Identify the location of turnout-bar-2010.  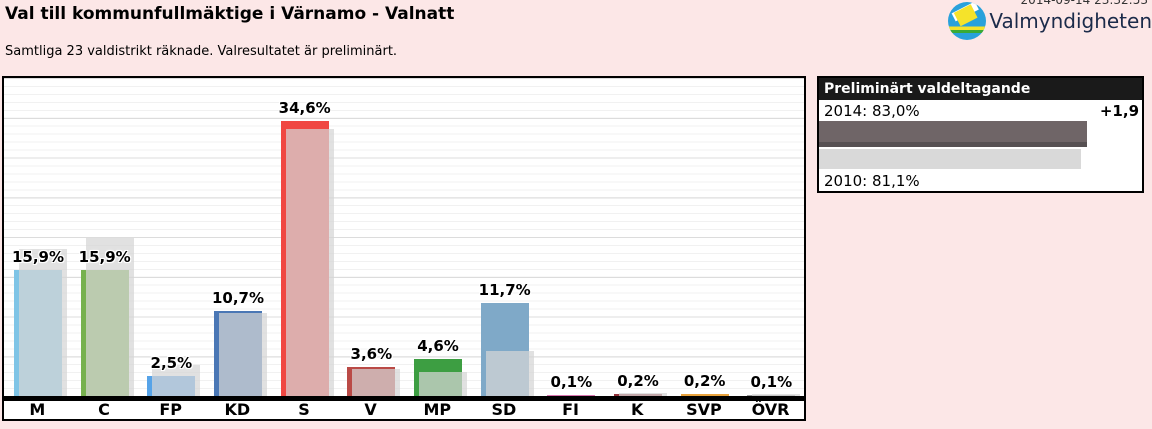
(950, 159).